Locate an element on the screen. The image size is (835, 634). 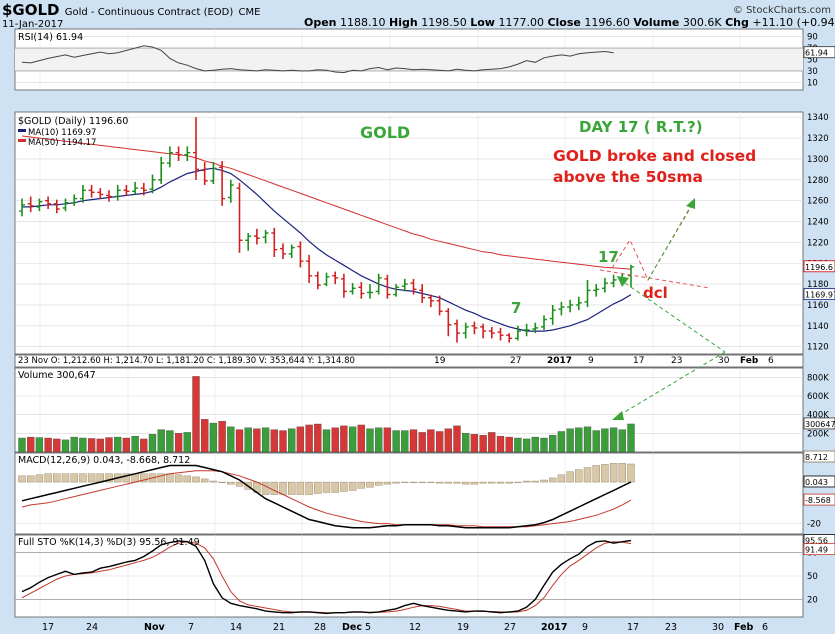
price-axis-tick: 30 is located at coordinates (724, 361).